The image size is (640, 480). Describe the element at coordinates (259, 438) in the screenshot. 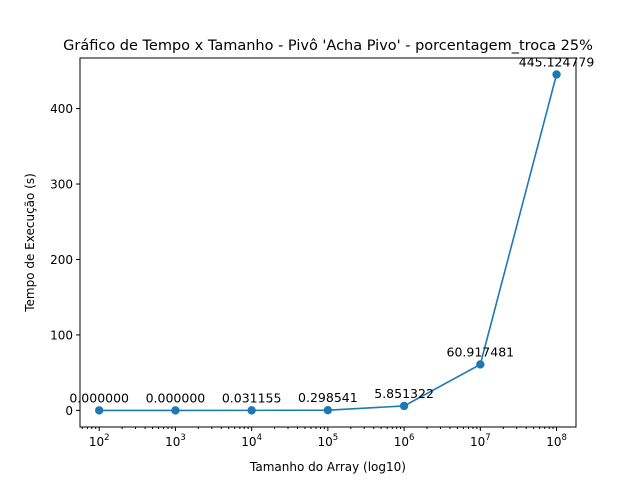

I see `x-tick-exponent: 4` at that location.